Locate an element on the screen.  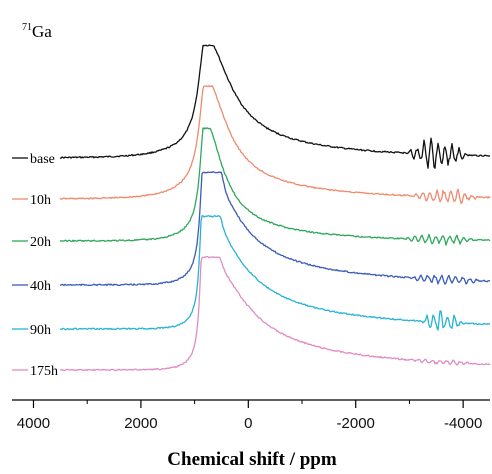
trace-label-40h: 40h is located at coordinates (40, 286).